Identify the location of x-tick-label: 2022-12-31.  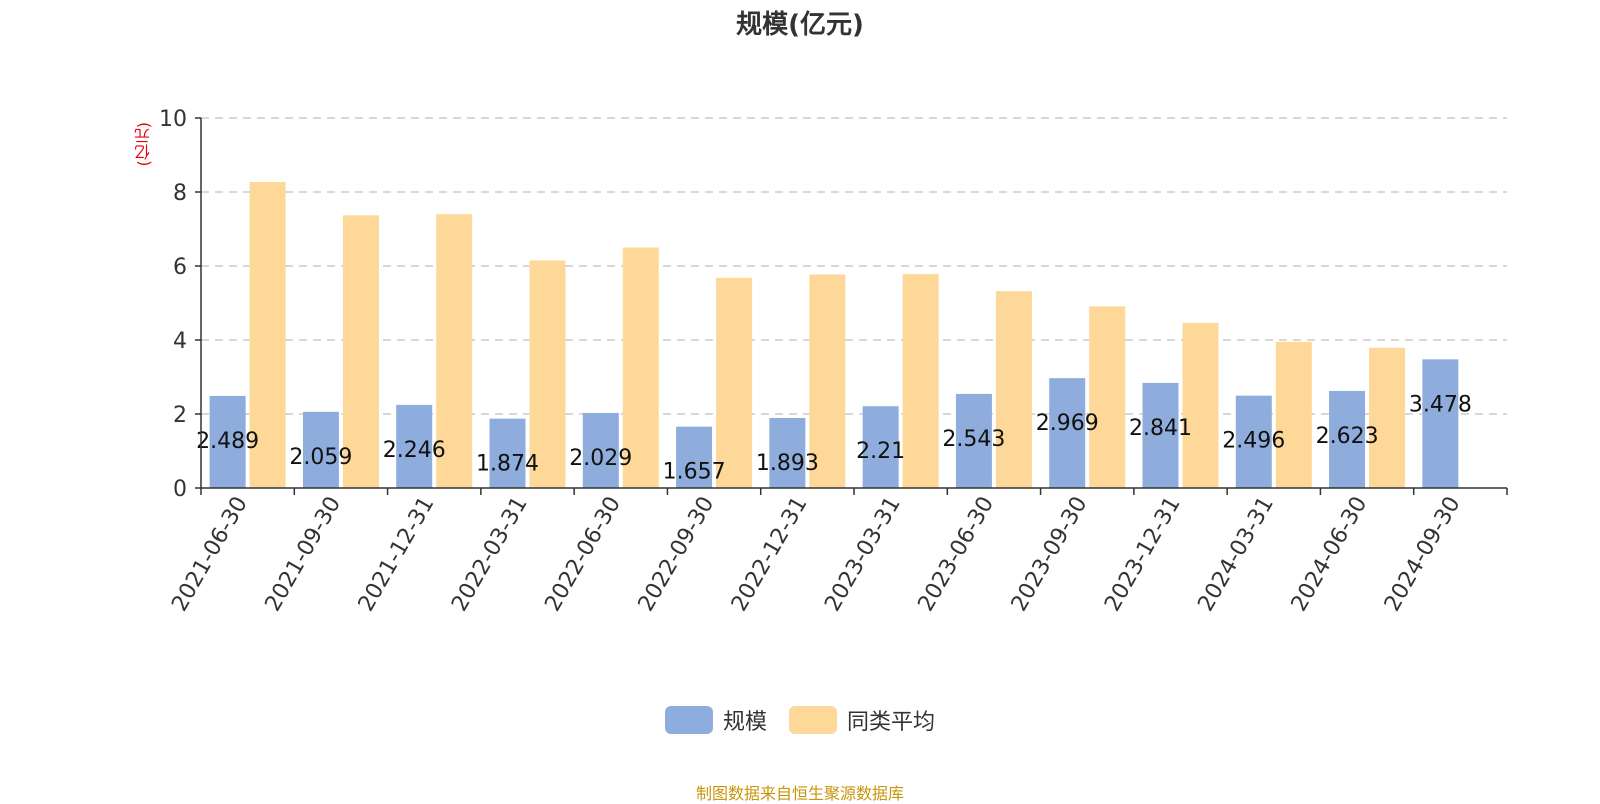
(770, 554).